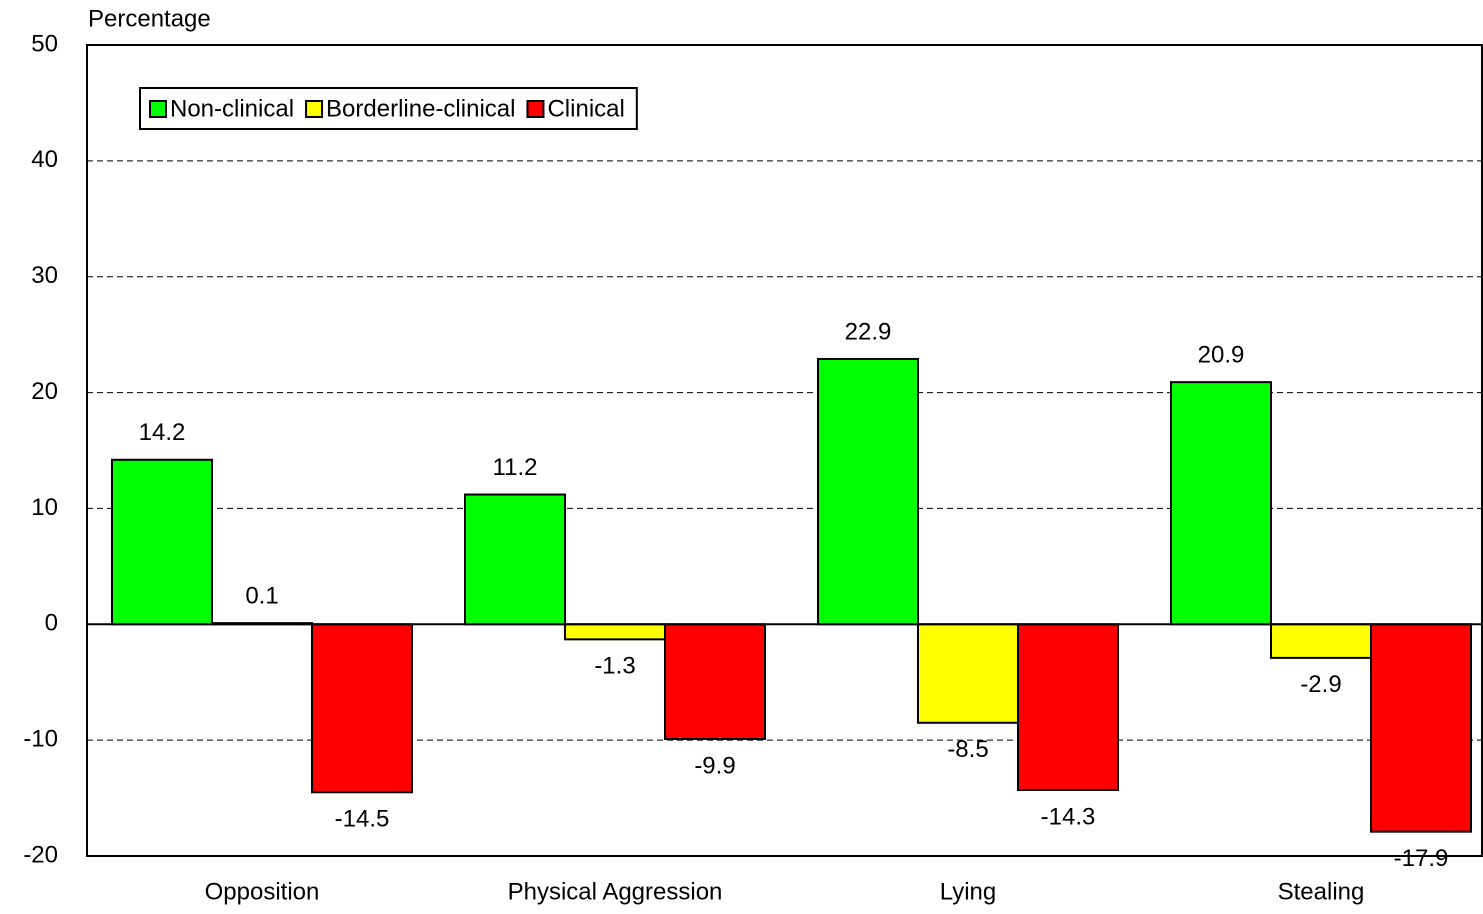  What do you see at coordinates (44, 275) in the screenshot?
I see `y-tick-label: 30` at bounding box center [44, 275].